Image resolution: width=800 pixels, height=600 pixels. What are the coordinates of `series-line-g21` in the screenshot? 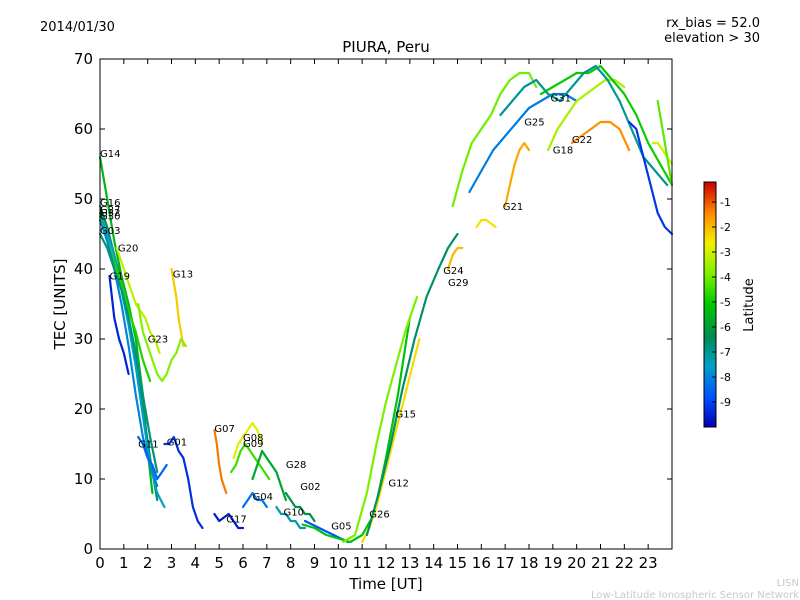 It's located at (486, 223).